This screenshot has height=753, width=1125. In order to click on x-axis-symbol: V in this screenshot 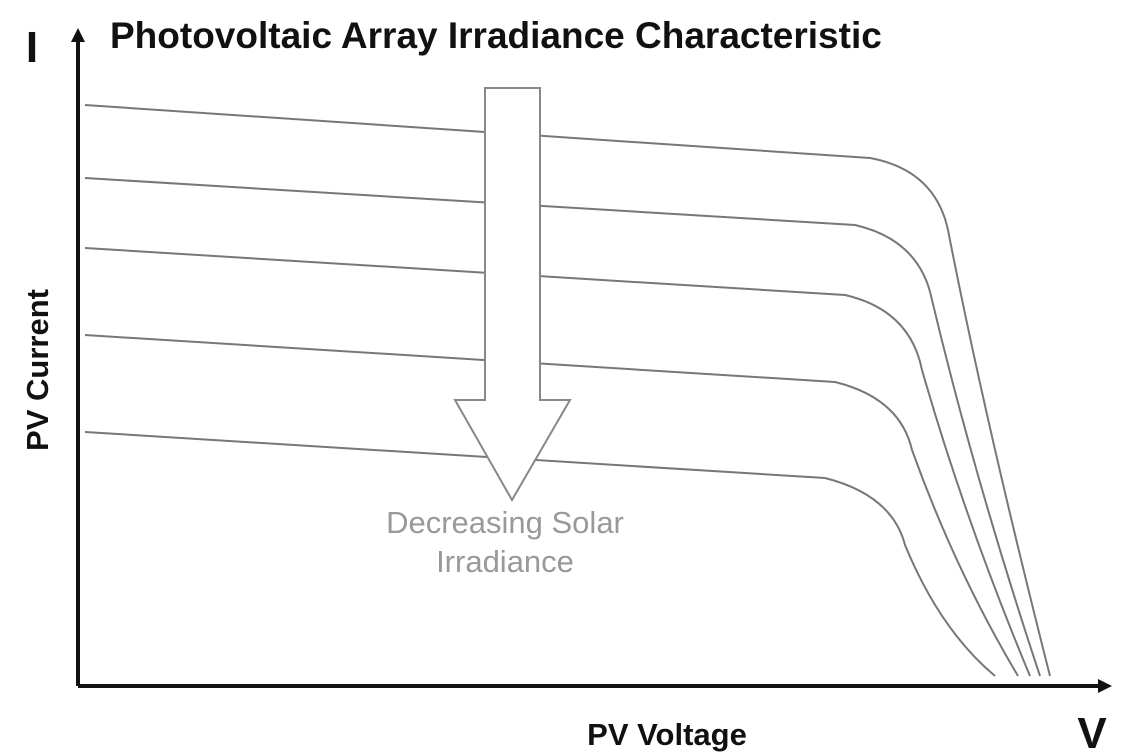, I will do `click(1092, 731)`.